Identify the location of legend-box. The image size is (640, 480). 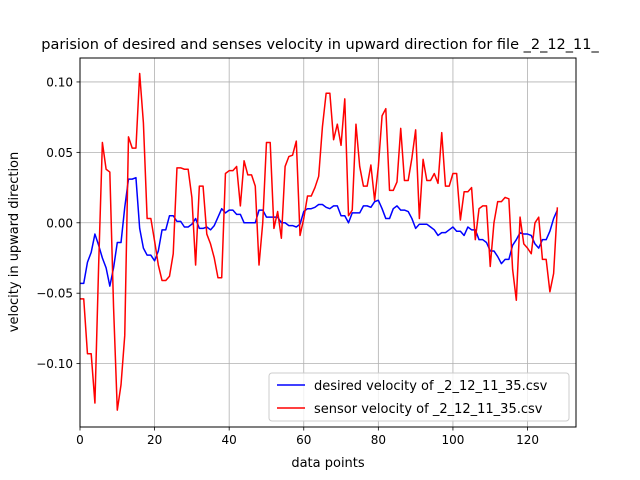
(419, 397).